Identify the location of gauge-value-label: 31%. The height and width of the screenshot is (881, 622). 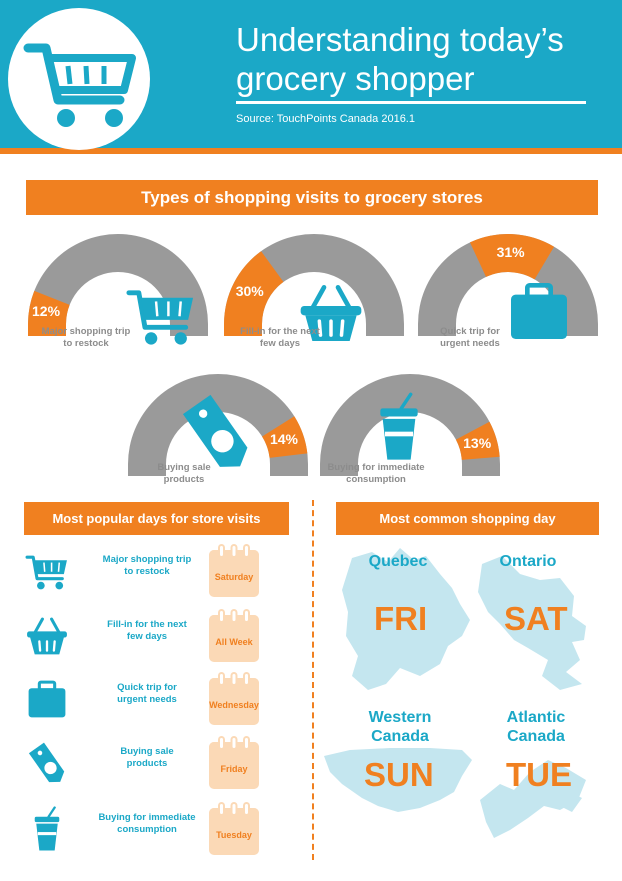
(510, 252).